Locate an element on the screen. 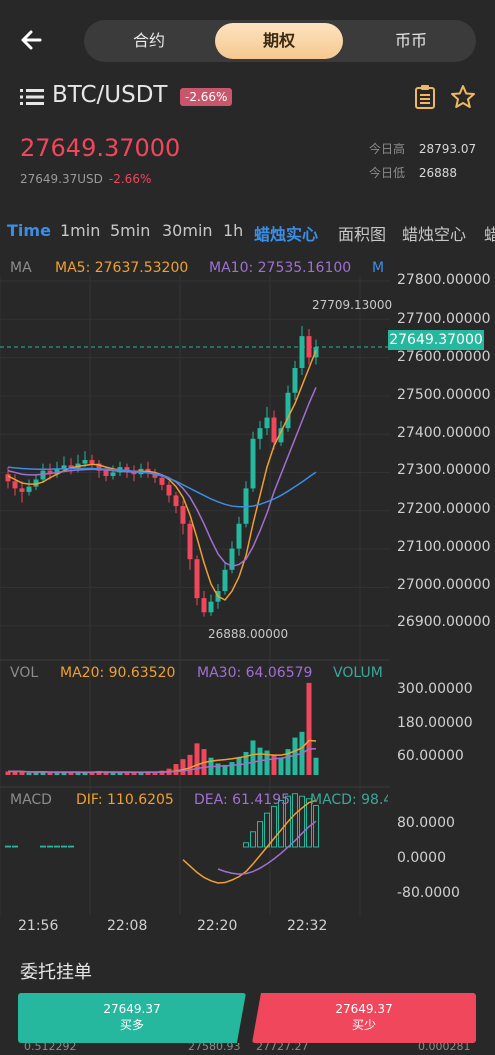 Image resolution: width=495 pixels, height=1055 pixels. vol-volume: VOLUM is located at coordinates (358, 673).